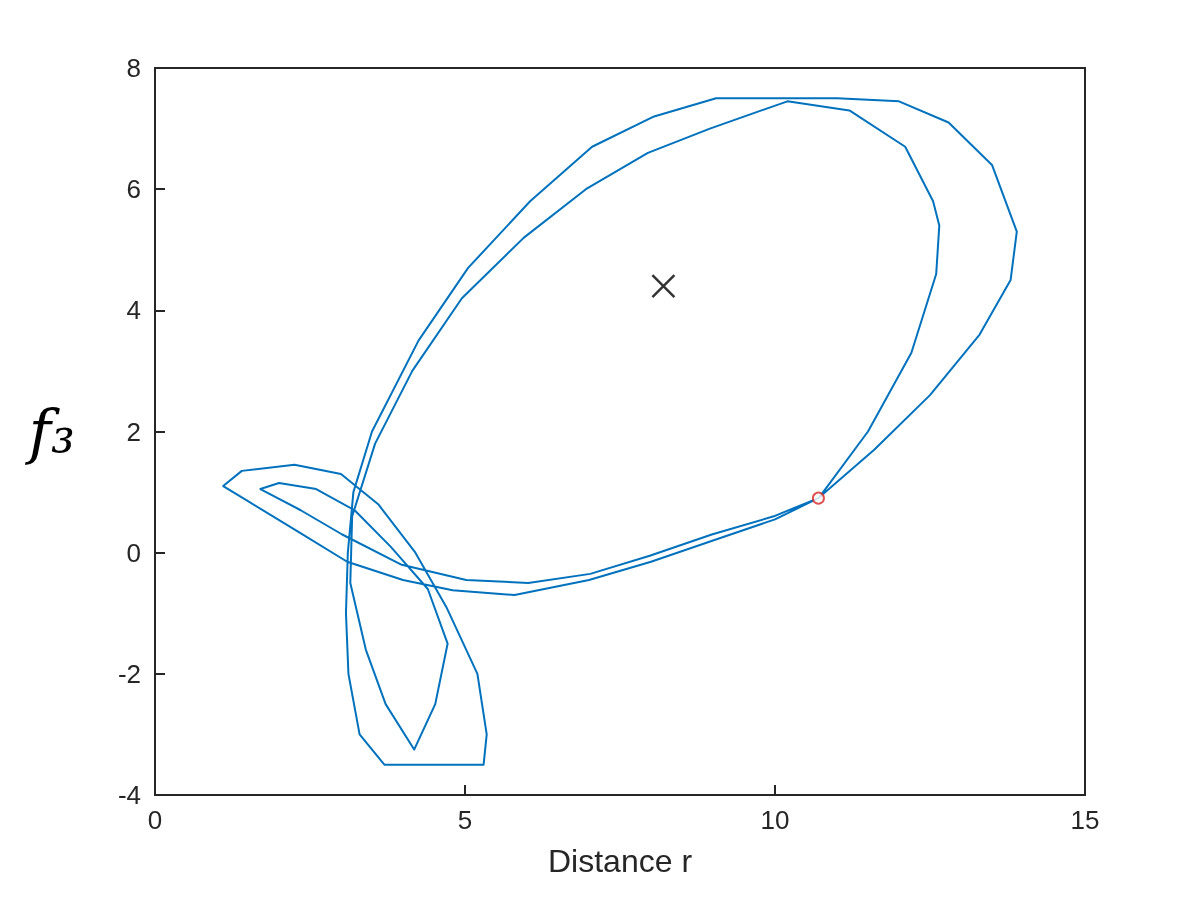 The width and height of the screenshot is (1200, 900). I want to click on x-tick-label: 15, so click(1085, 820).